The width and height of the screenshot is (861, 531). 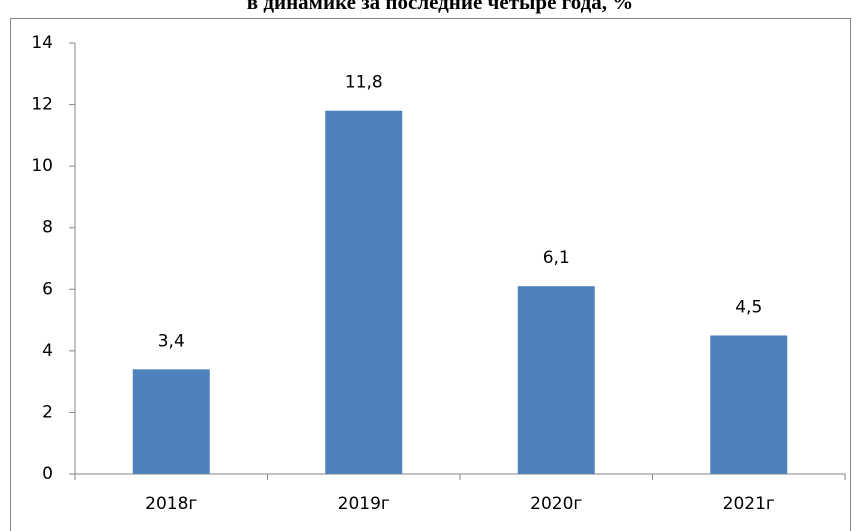 What do you see at coordinates (42, 43) in the screenshot?
I see `y-tick-label: 14` at bounding box center [42, 43].